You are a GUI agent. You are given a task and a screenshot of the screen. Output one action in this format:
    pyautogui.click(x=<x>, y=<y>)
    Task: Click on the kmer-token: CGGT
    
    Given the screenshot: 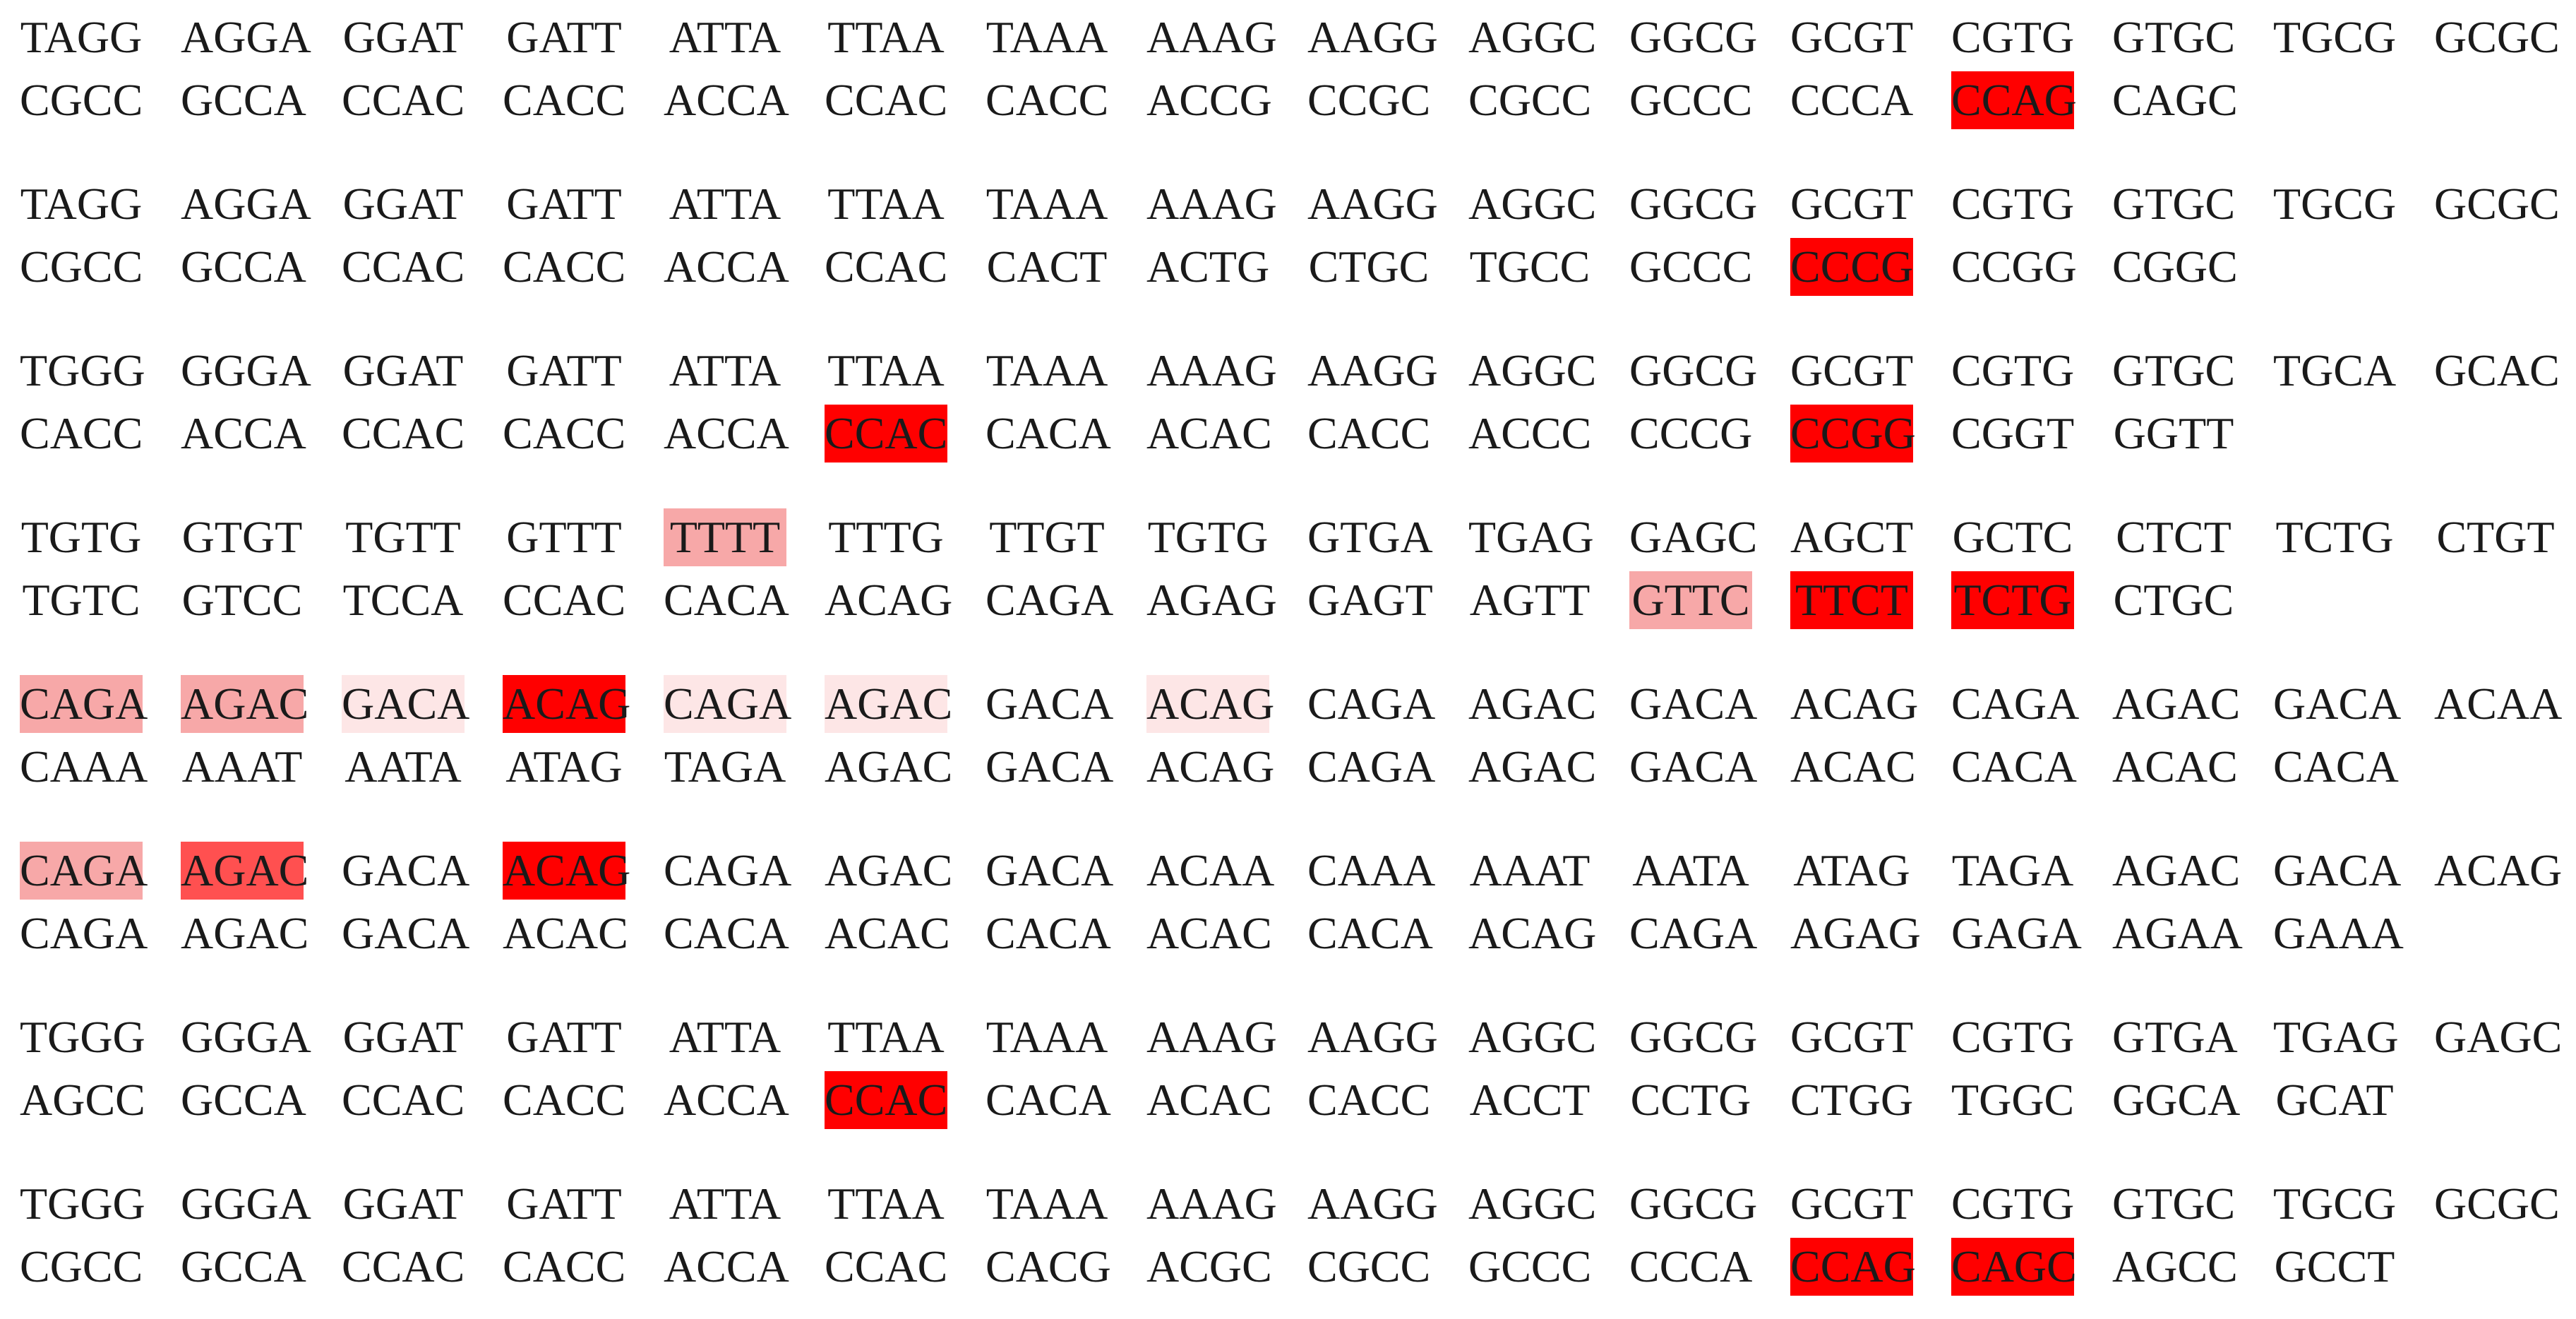 What is the action you would take?
    pyautogui.click(x=2013, y=433)
    